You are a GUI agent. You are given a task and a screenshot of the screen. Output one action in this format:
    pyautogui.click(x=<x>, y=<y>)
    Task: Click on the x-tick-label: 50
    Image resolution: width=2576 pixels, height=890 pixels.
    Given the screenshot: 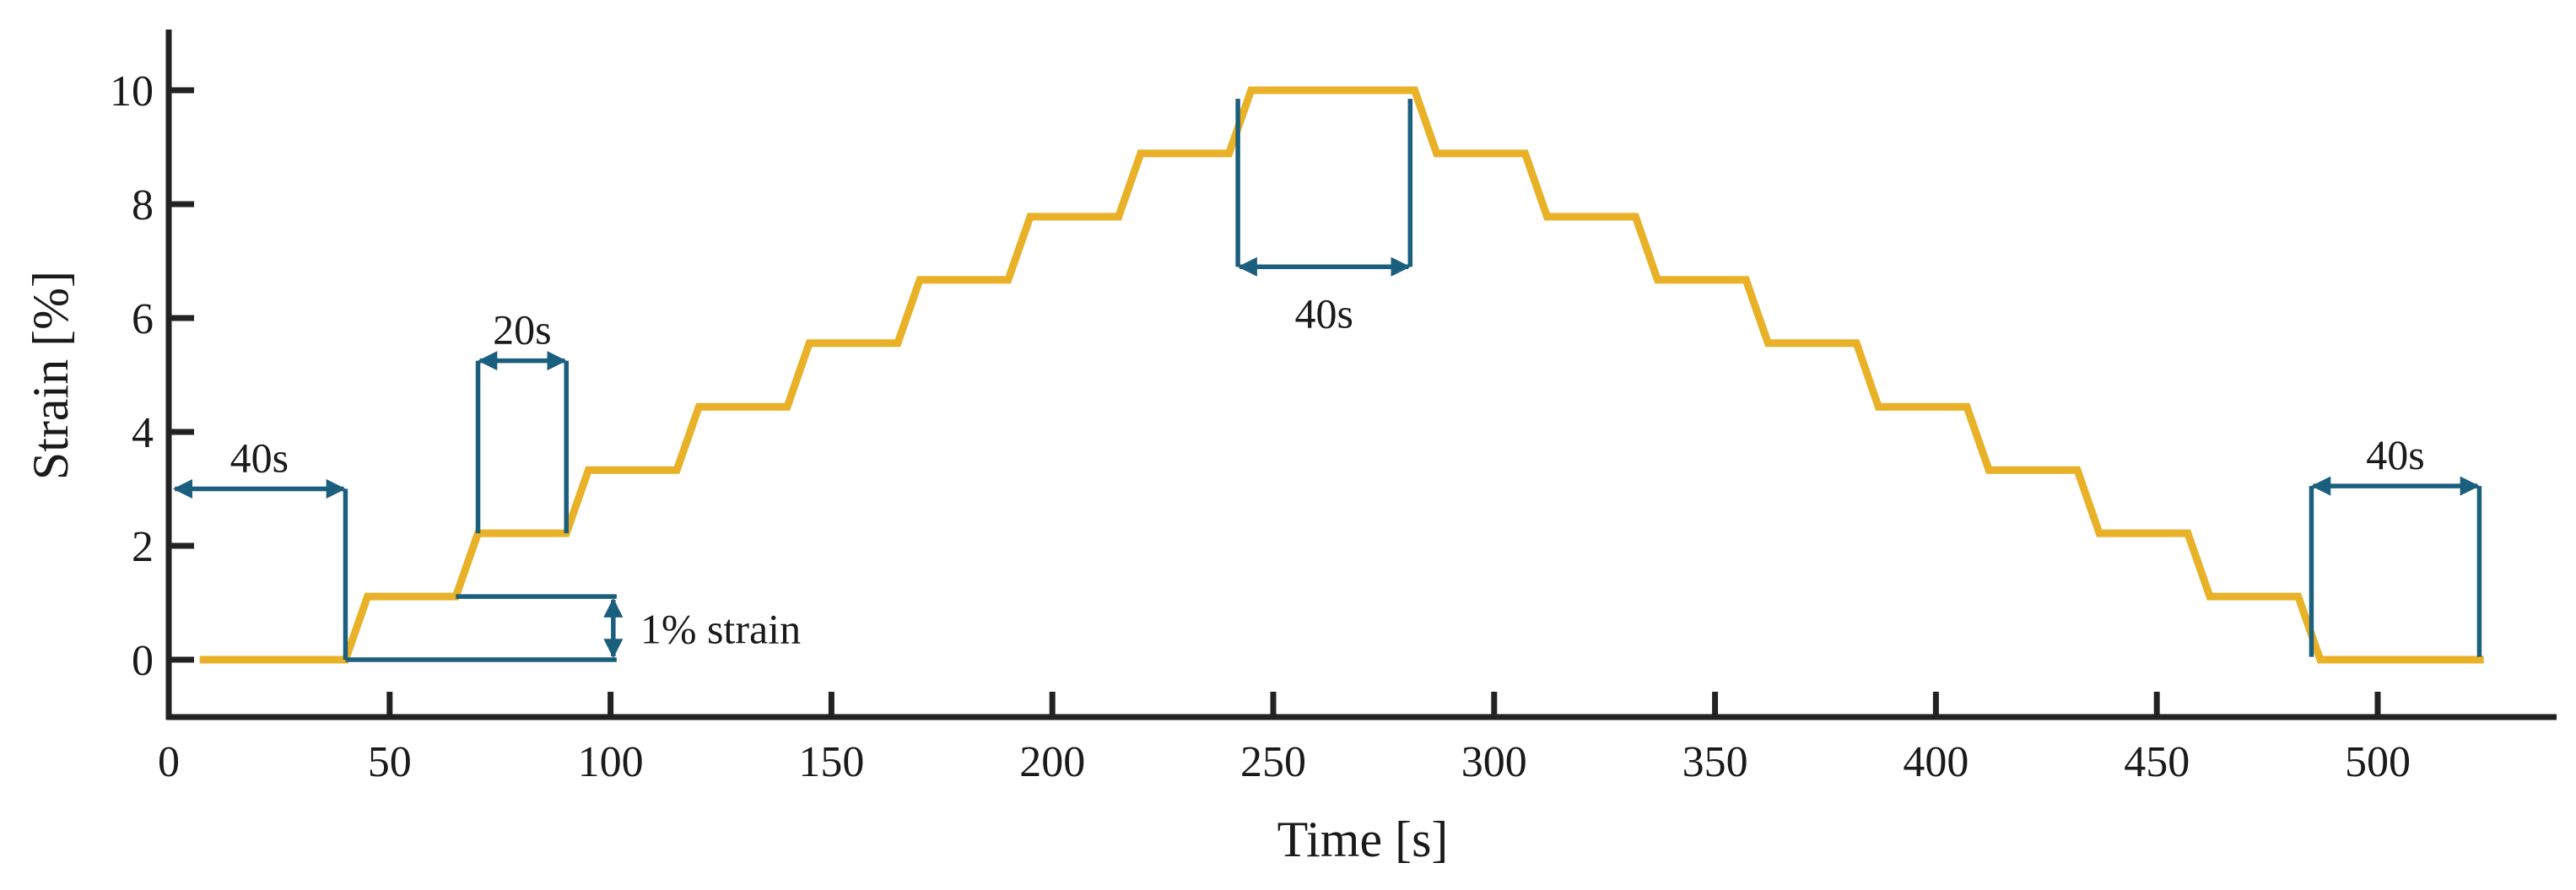 What is the action you would take?
    pyautogui.click(x=390, y=762)
    